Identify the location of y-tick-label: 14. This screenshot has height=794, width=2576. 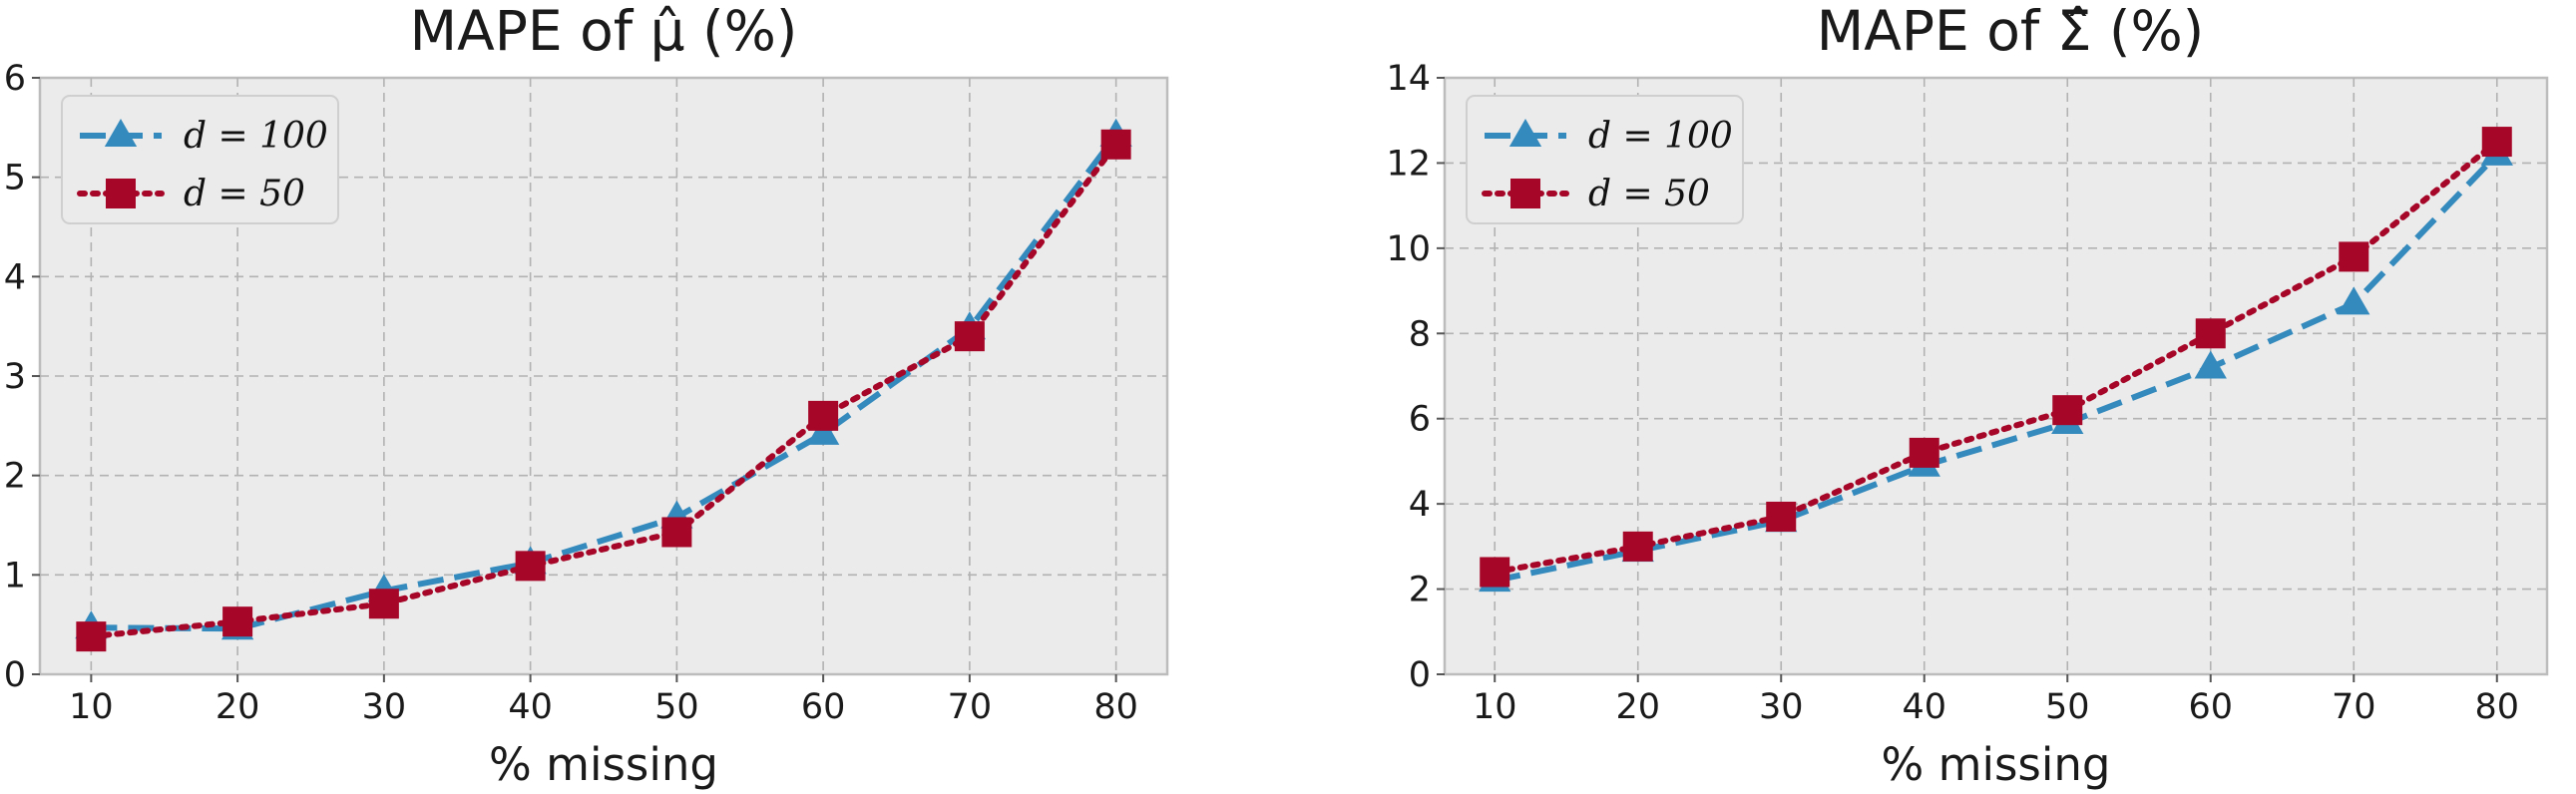
(1408, 79).